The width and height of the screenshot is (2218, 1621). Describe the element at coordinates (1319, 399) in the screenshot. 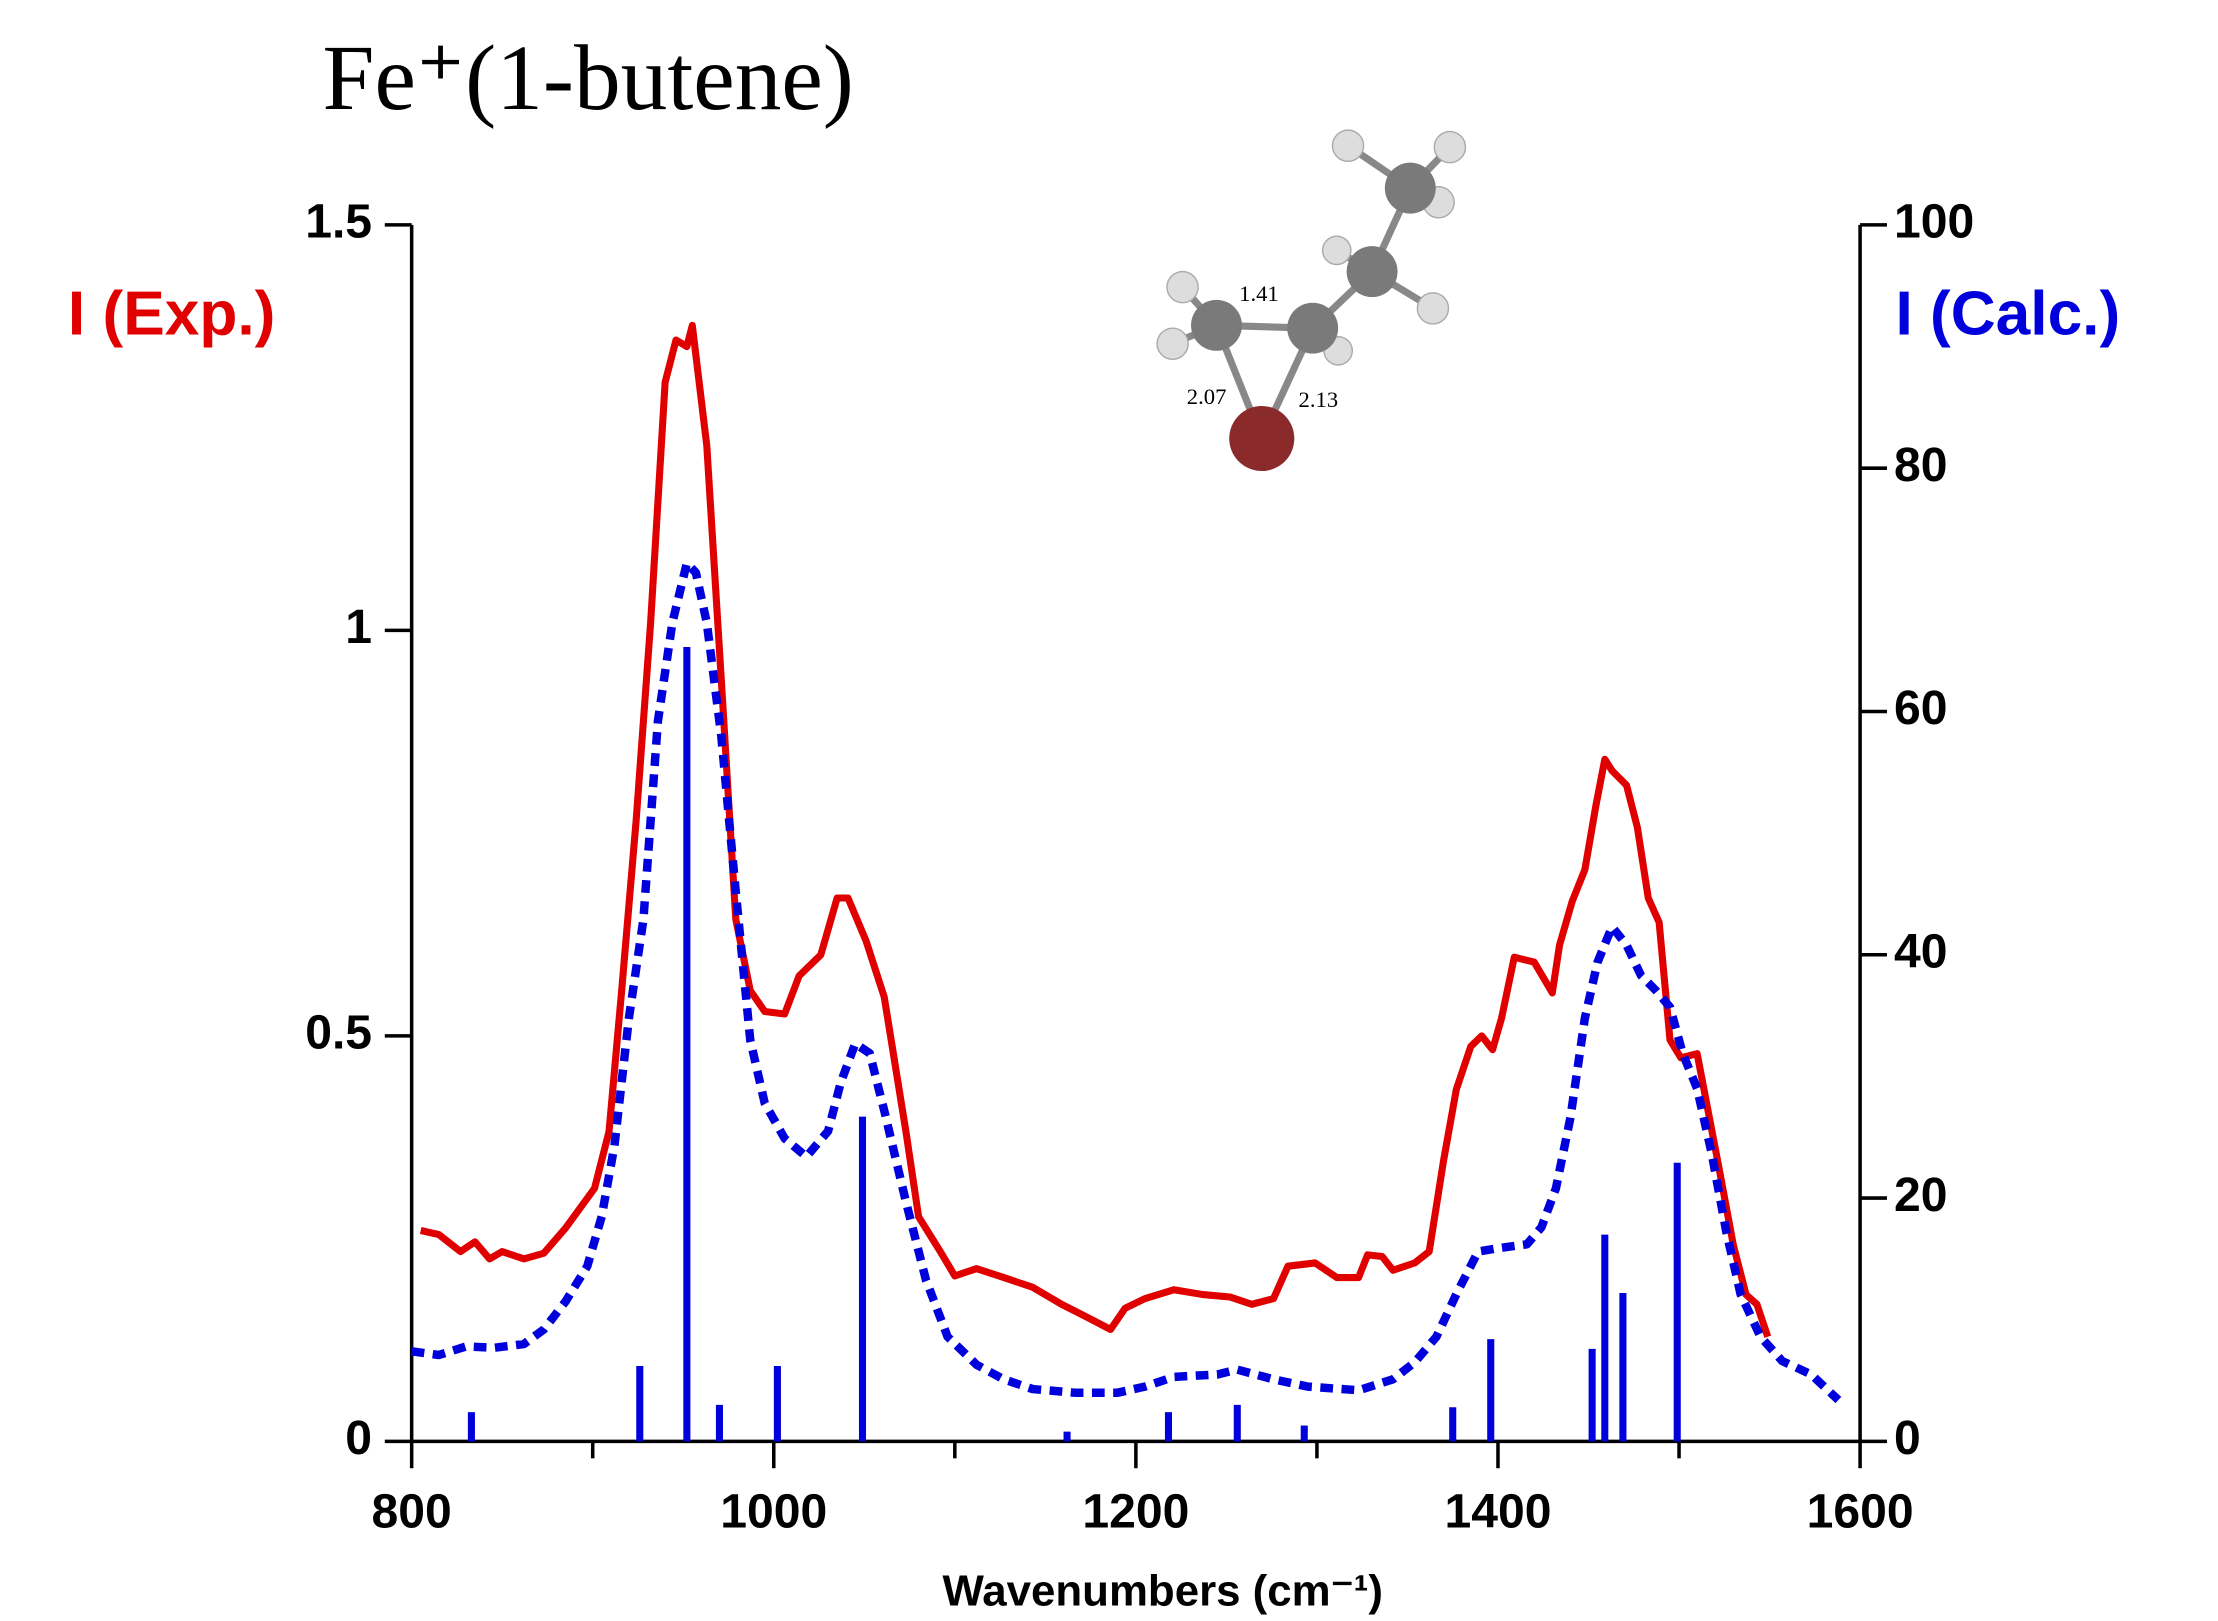

I see `bond-label: 2.13` at that location.